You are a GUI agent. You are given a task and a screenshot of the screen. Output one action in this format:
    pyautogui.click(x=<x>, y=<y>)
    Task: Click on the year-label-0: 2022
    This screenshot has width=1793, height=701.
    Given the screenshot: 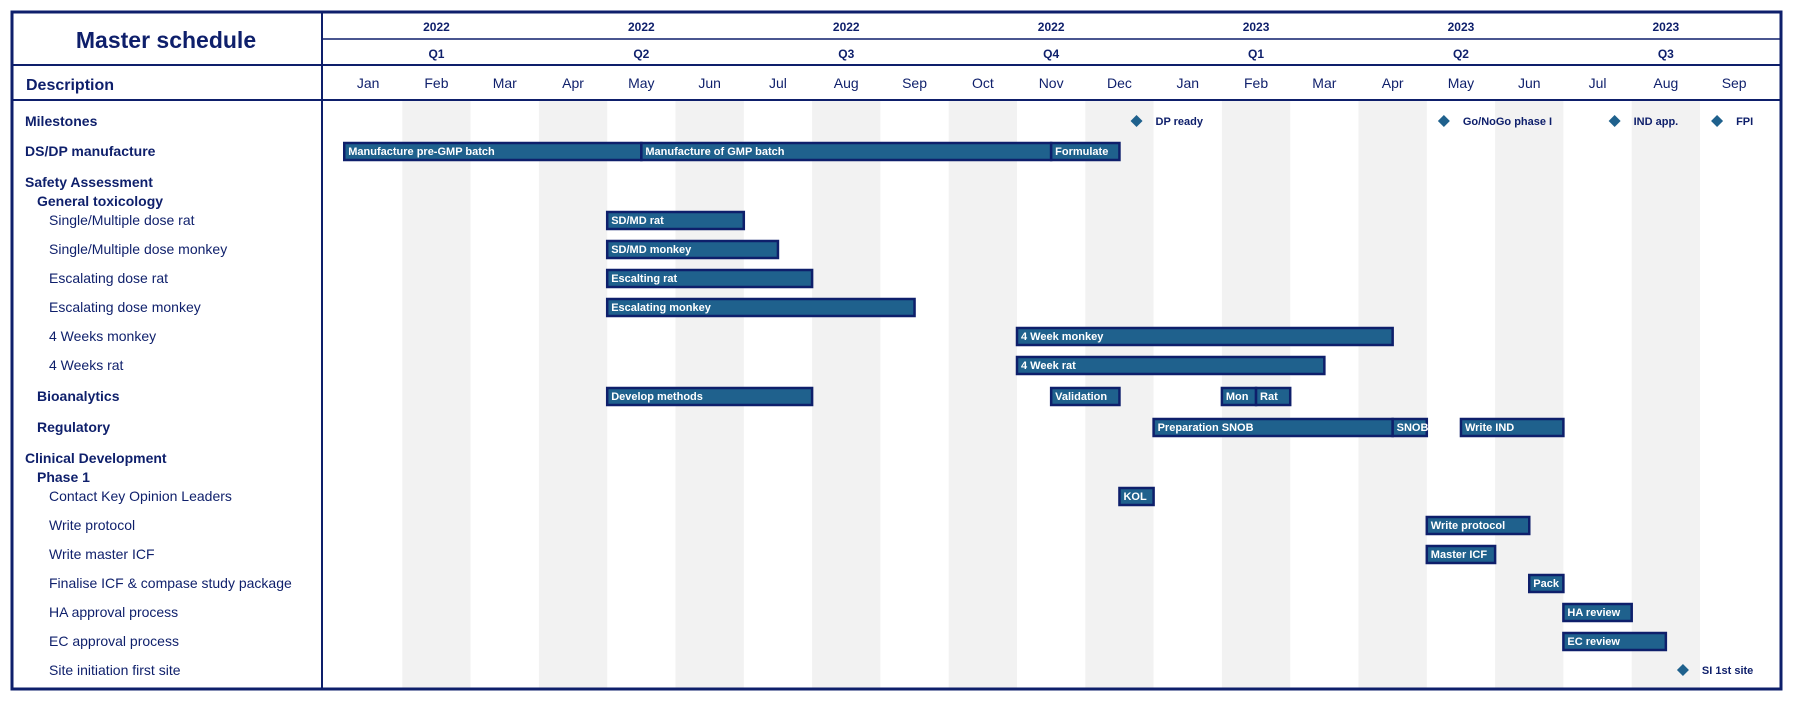 What is the action you would take?
    pyautogui.click(x=436, y=27)
    